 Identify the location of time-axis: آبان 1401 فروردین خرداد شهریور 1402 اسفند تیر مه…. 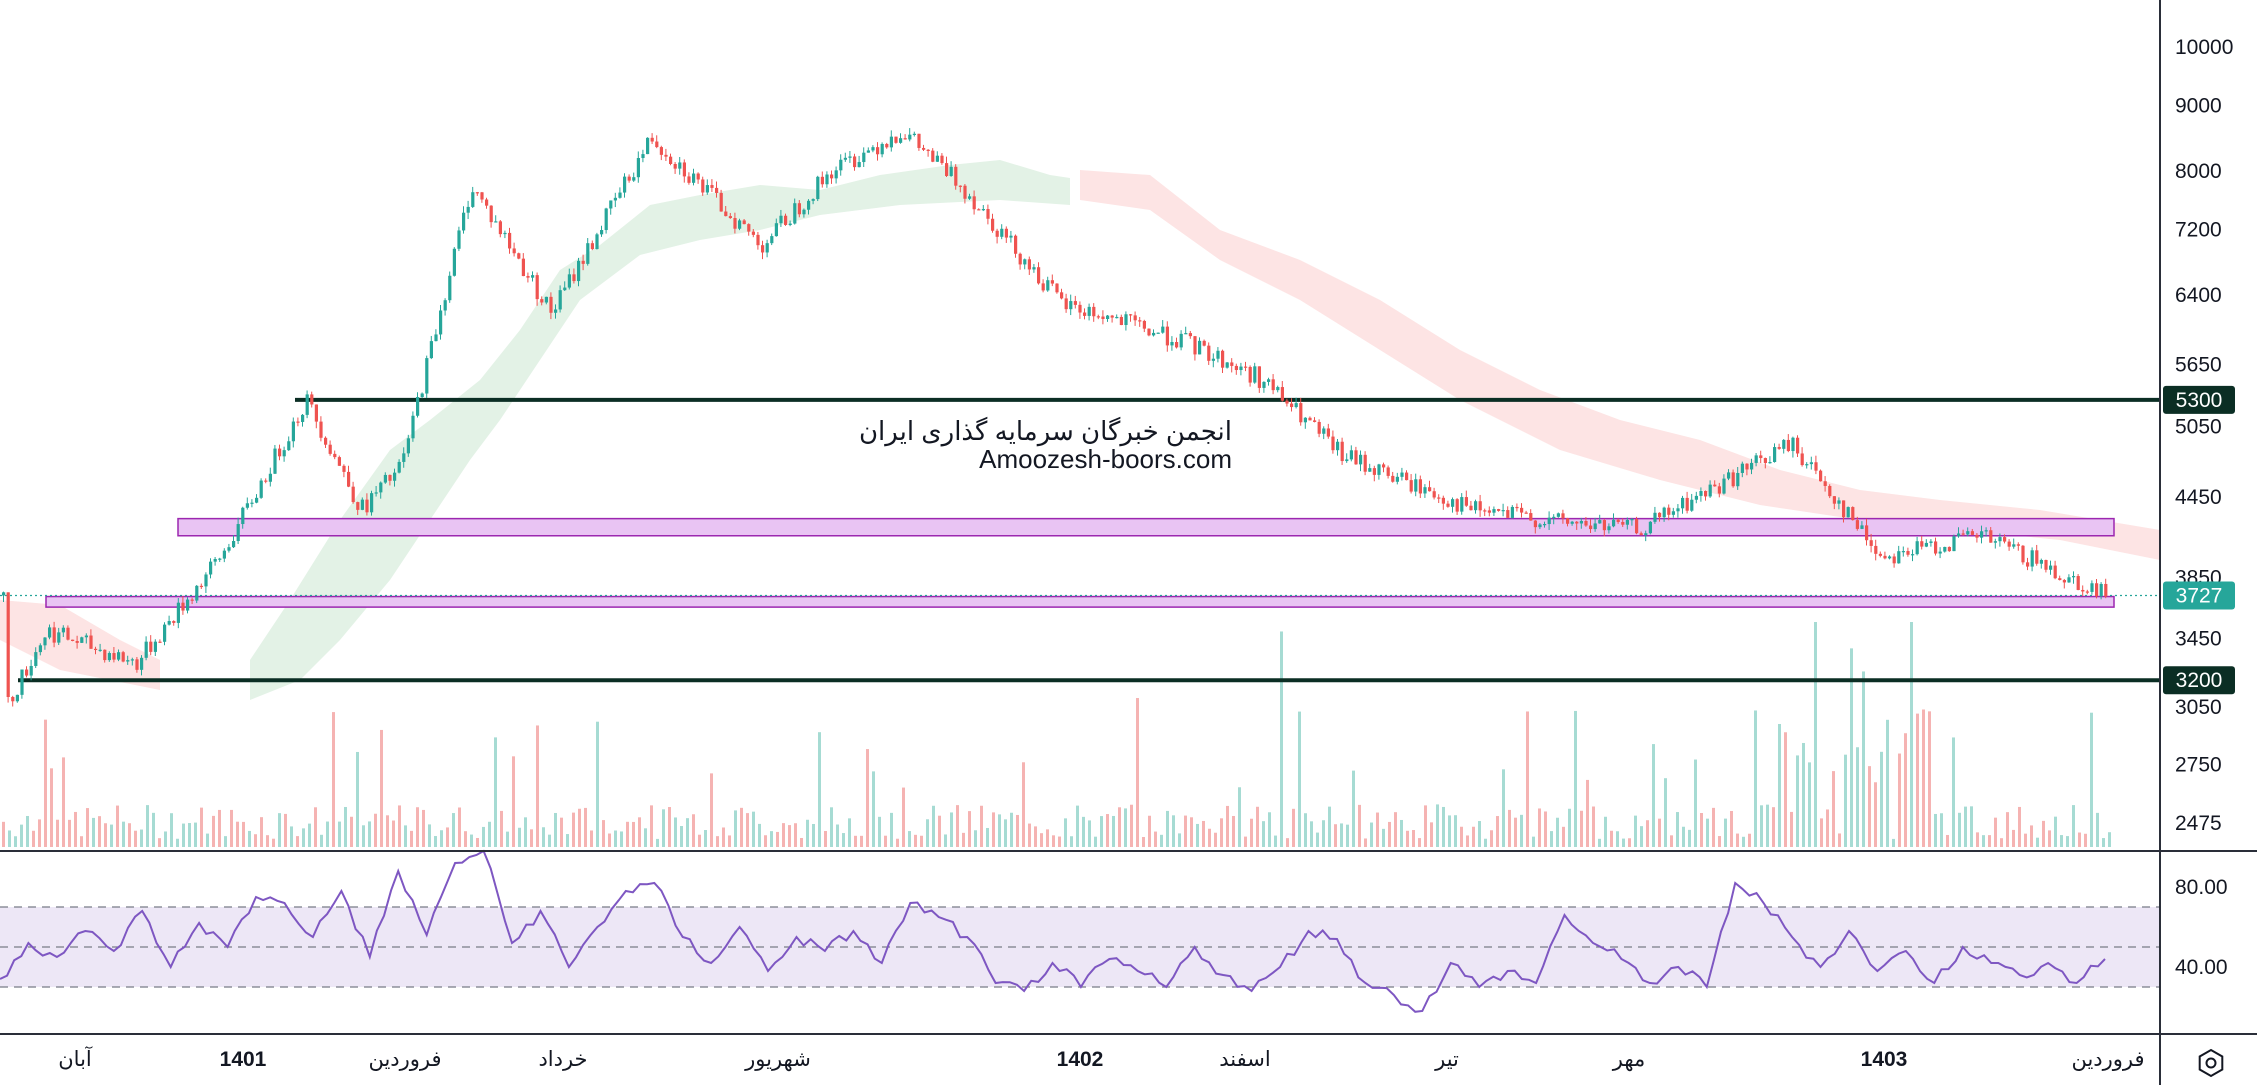
(1101, 1058).